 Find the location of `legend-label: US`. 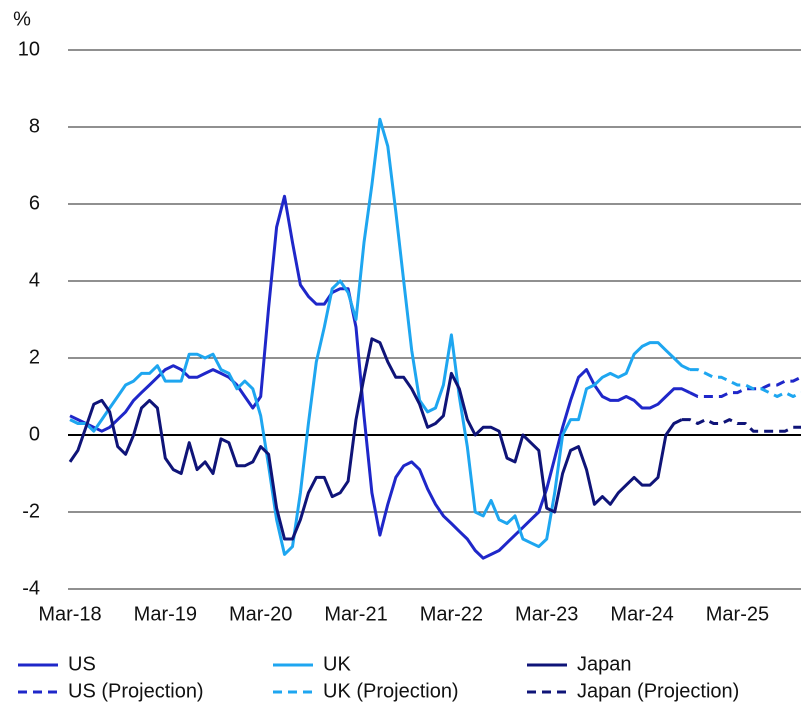

legend-label: US is located at coordinates (82, 664).